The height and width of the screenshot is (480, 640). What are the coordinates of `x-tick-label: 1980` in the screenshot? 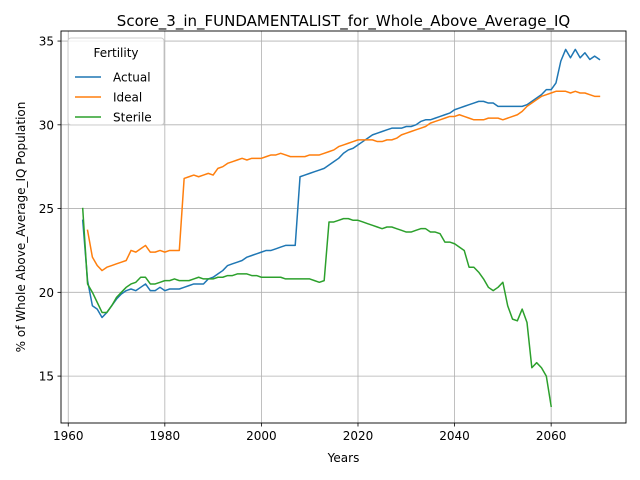 It's located at (165, 436).